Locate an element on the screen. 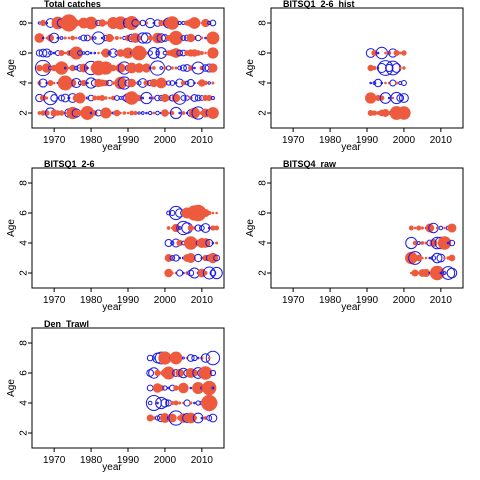  panel-title: BITSQ1_2-6_hist is located at coordinates (319, 4).